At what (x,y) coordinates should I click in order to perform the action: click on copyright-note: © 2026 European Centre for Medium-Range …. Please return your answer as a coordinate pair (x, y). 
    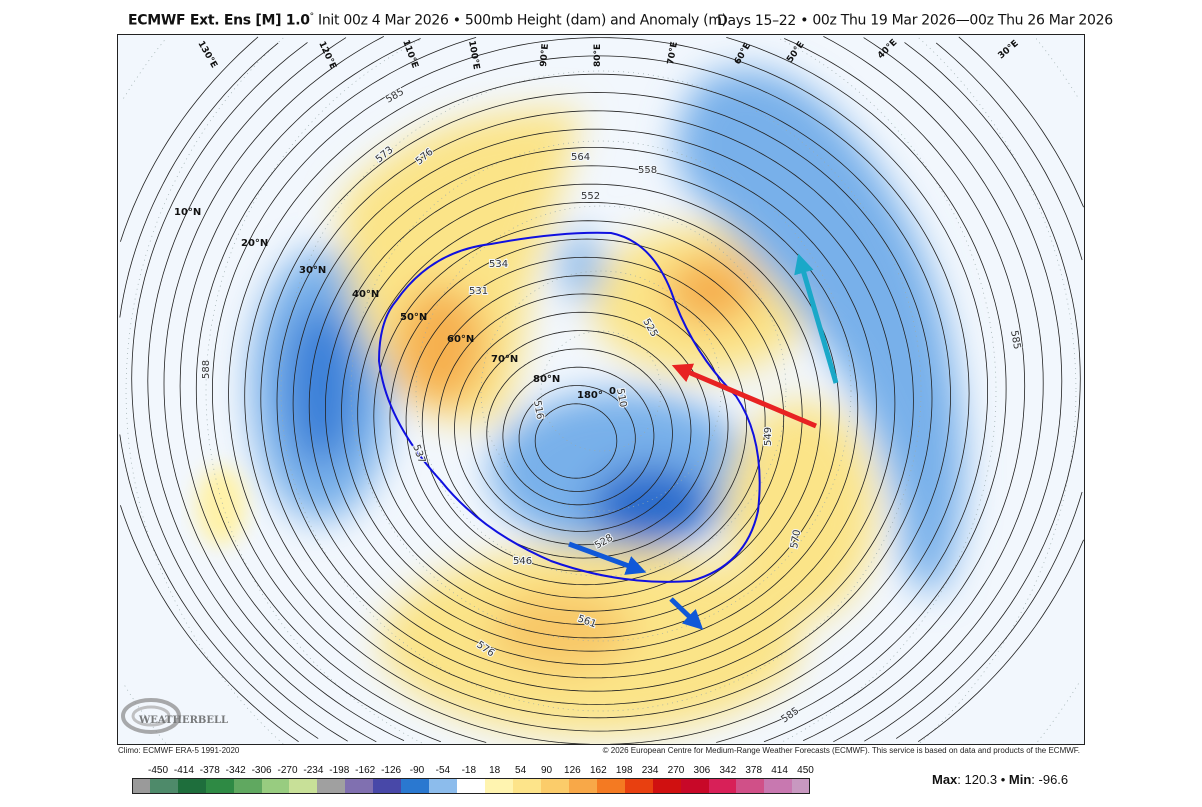
    Looking at the image, I should click on (841, 750).